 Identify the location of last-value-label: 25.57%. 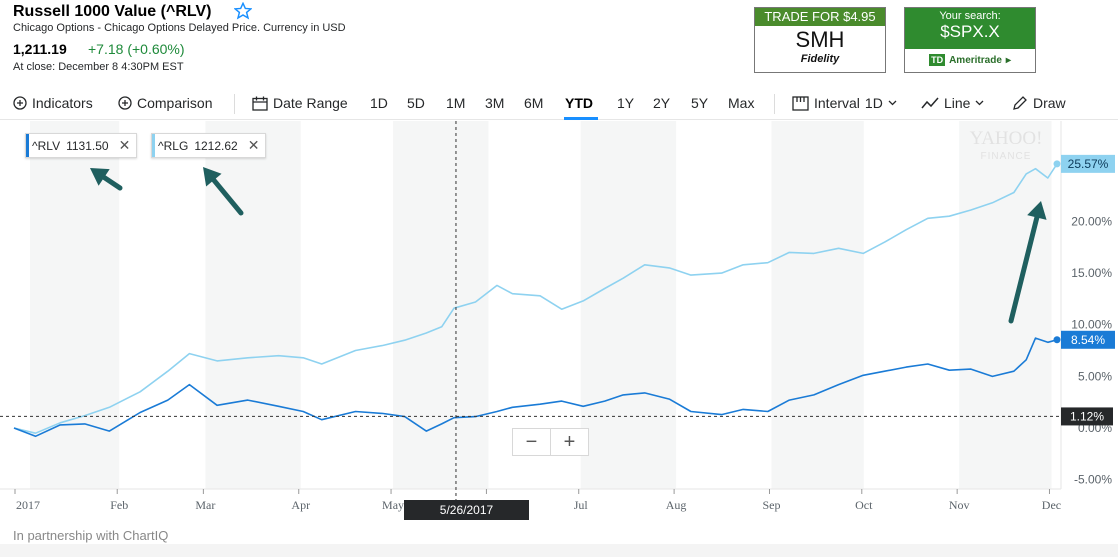
(1088, 164).